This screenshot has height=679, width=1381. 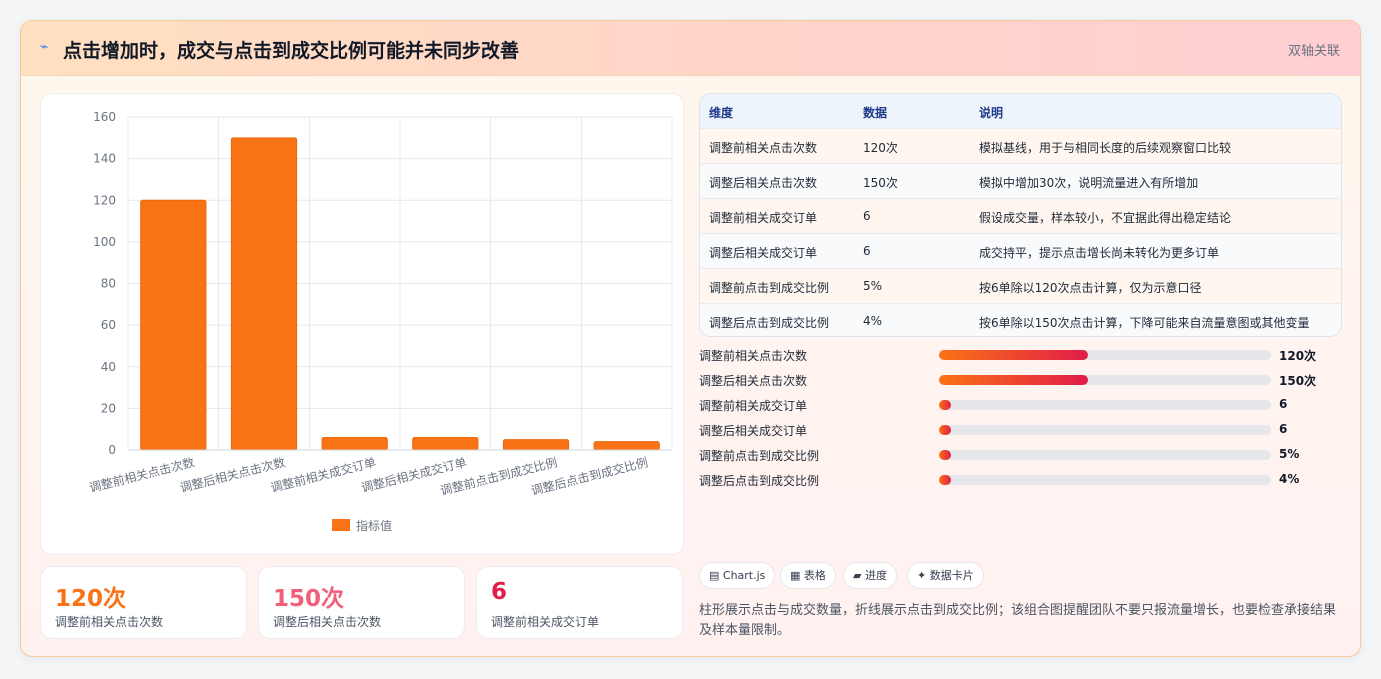 What do you see at coordinates (91, 599) in the screenshot?
I see `kpi-value: 120次` at bounding box center [91, 599].